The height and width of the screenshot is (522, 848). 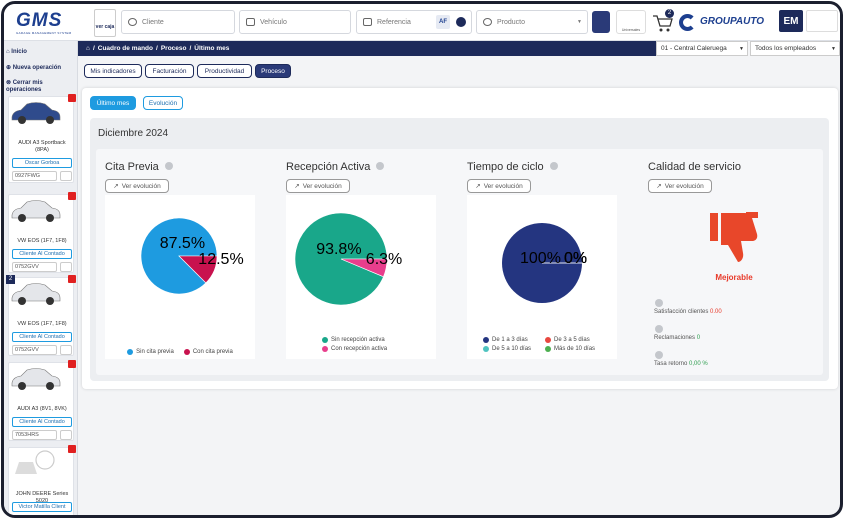 What do you see at coordinates (105, 23) in the screenshot?
I see `caja-button: ver caja` at bounding box center [105, 23].